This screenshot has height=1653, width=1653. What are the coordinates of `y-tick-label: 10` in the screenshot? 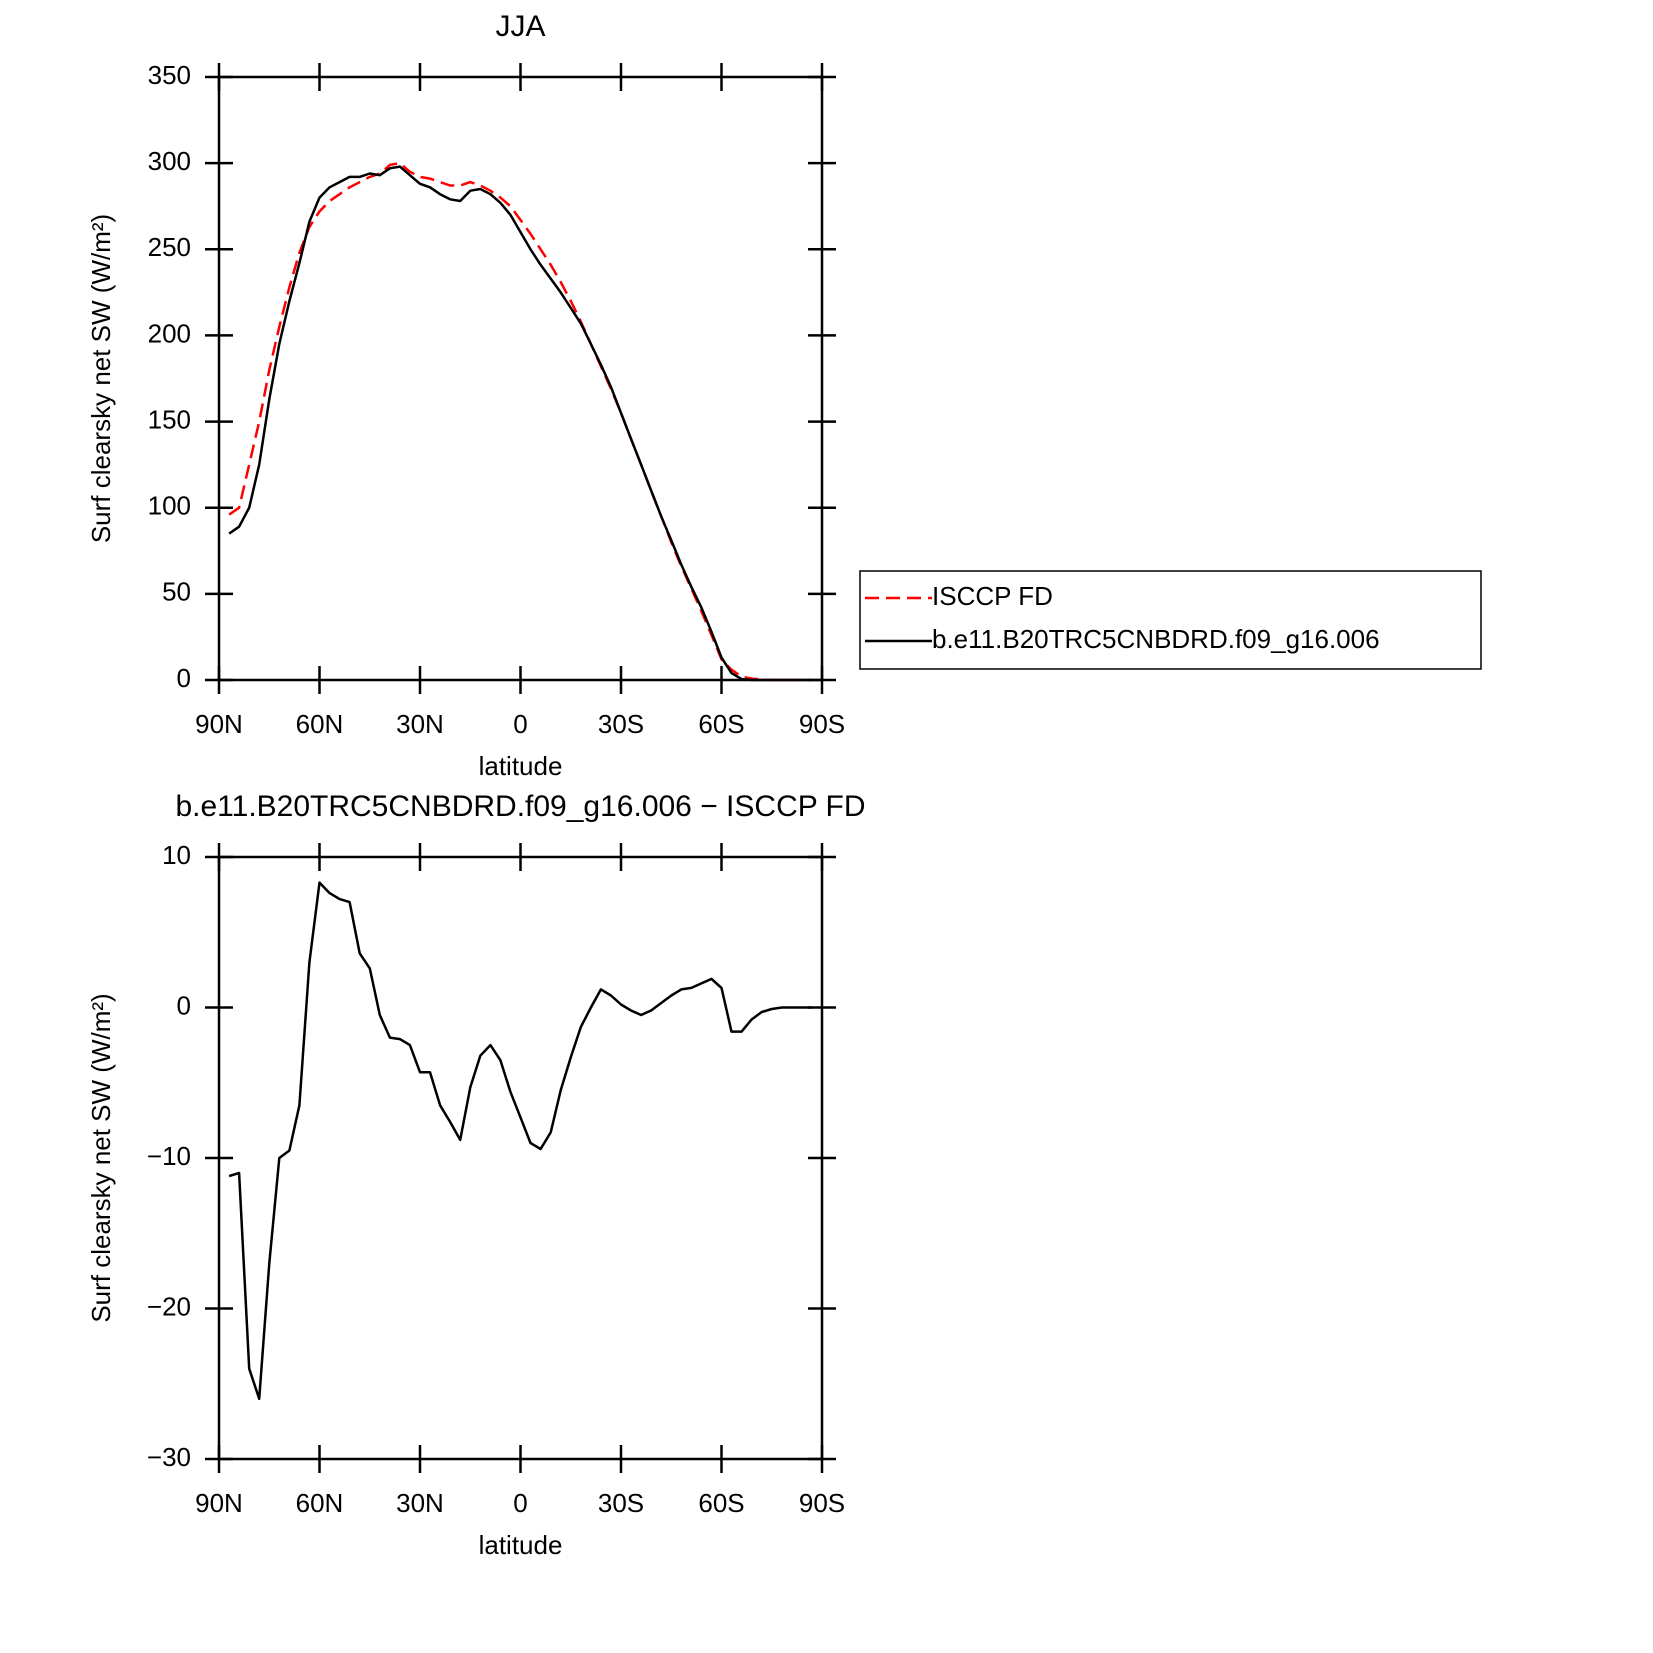 It's located at (176, 855).